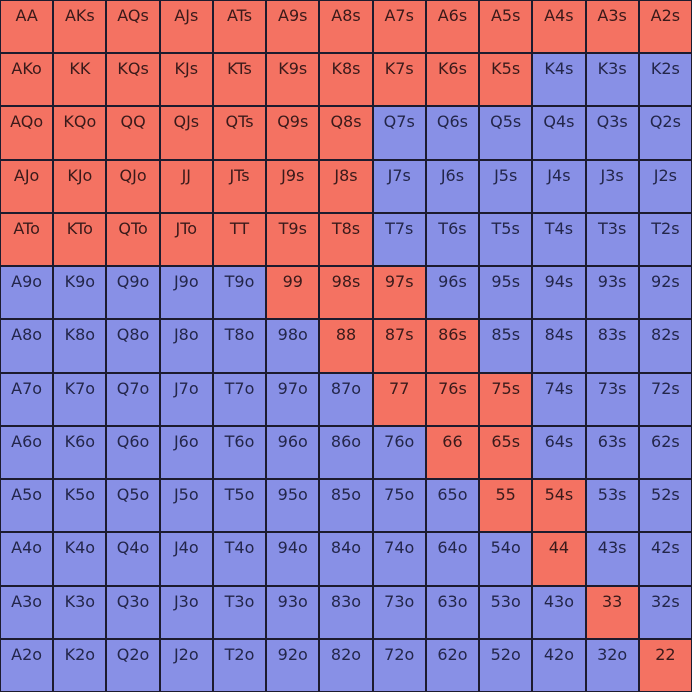 The height and width of the screenshot is (692, 692). Describe the element at coordinates (559, 612) in the screenshot. I see `hand-cell-43o: 43o` at that location.